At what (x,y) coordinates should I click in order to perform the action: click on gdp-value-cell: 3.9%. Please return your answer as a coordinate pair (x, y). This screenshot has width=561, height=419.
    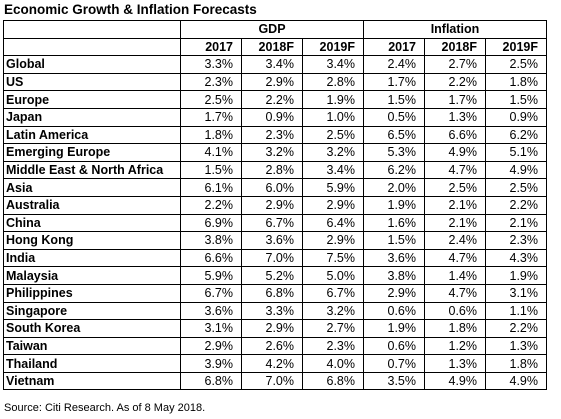
    Looking at the image, I should click on (211, 363).